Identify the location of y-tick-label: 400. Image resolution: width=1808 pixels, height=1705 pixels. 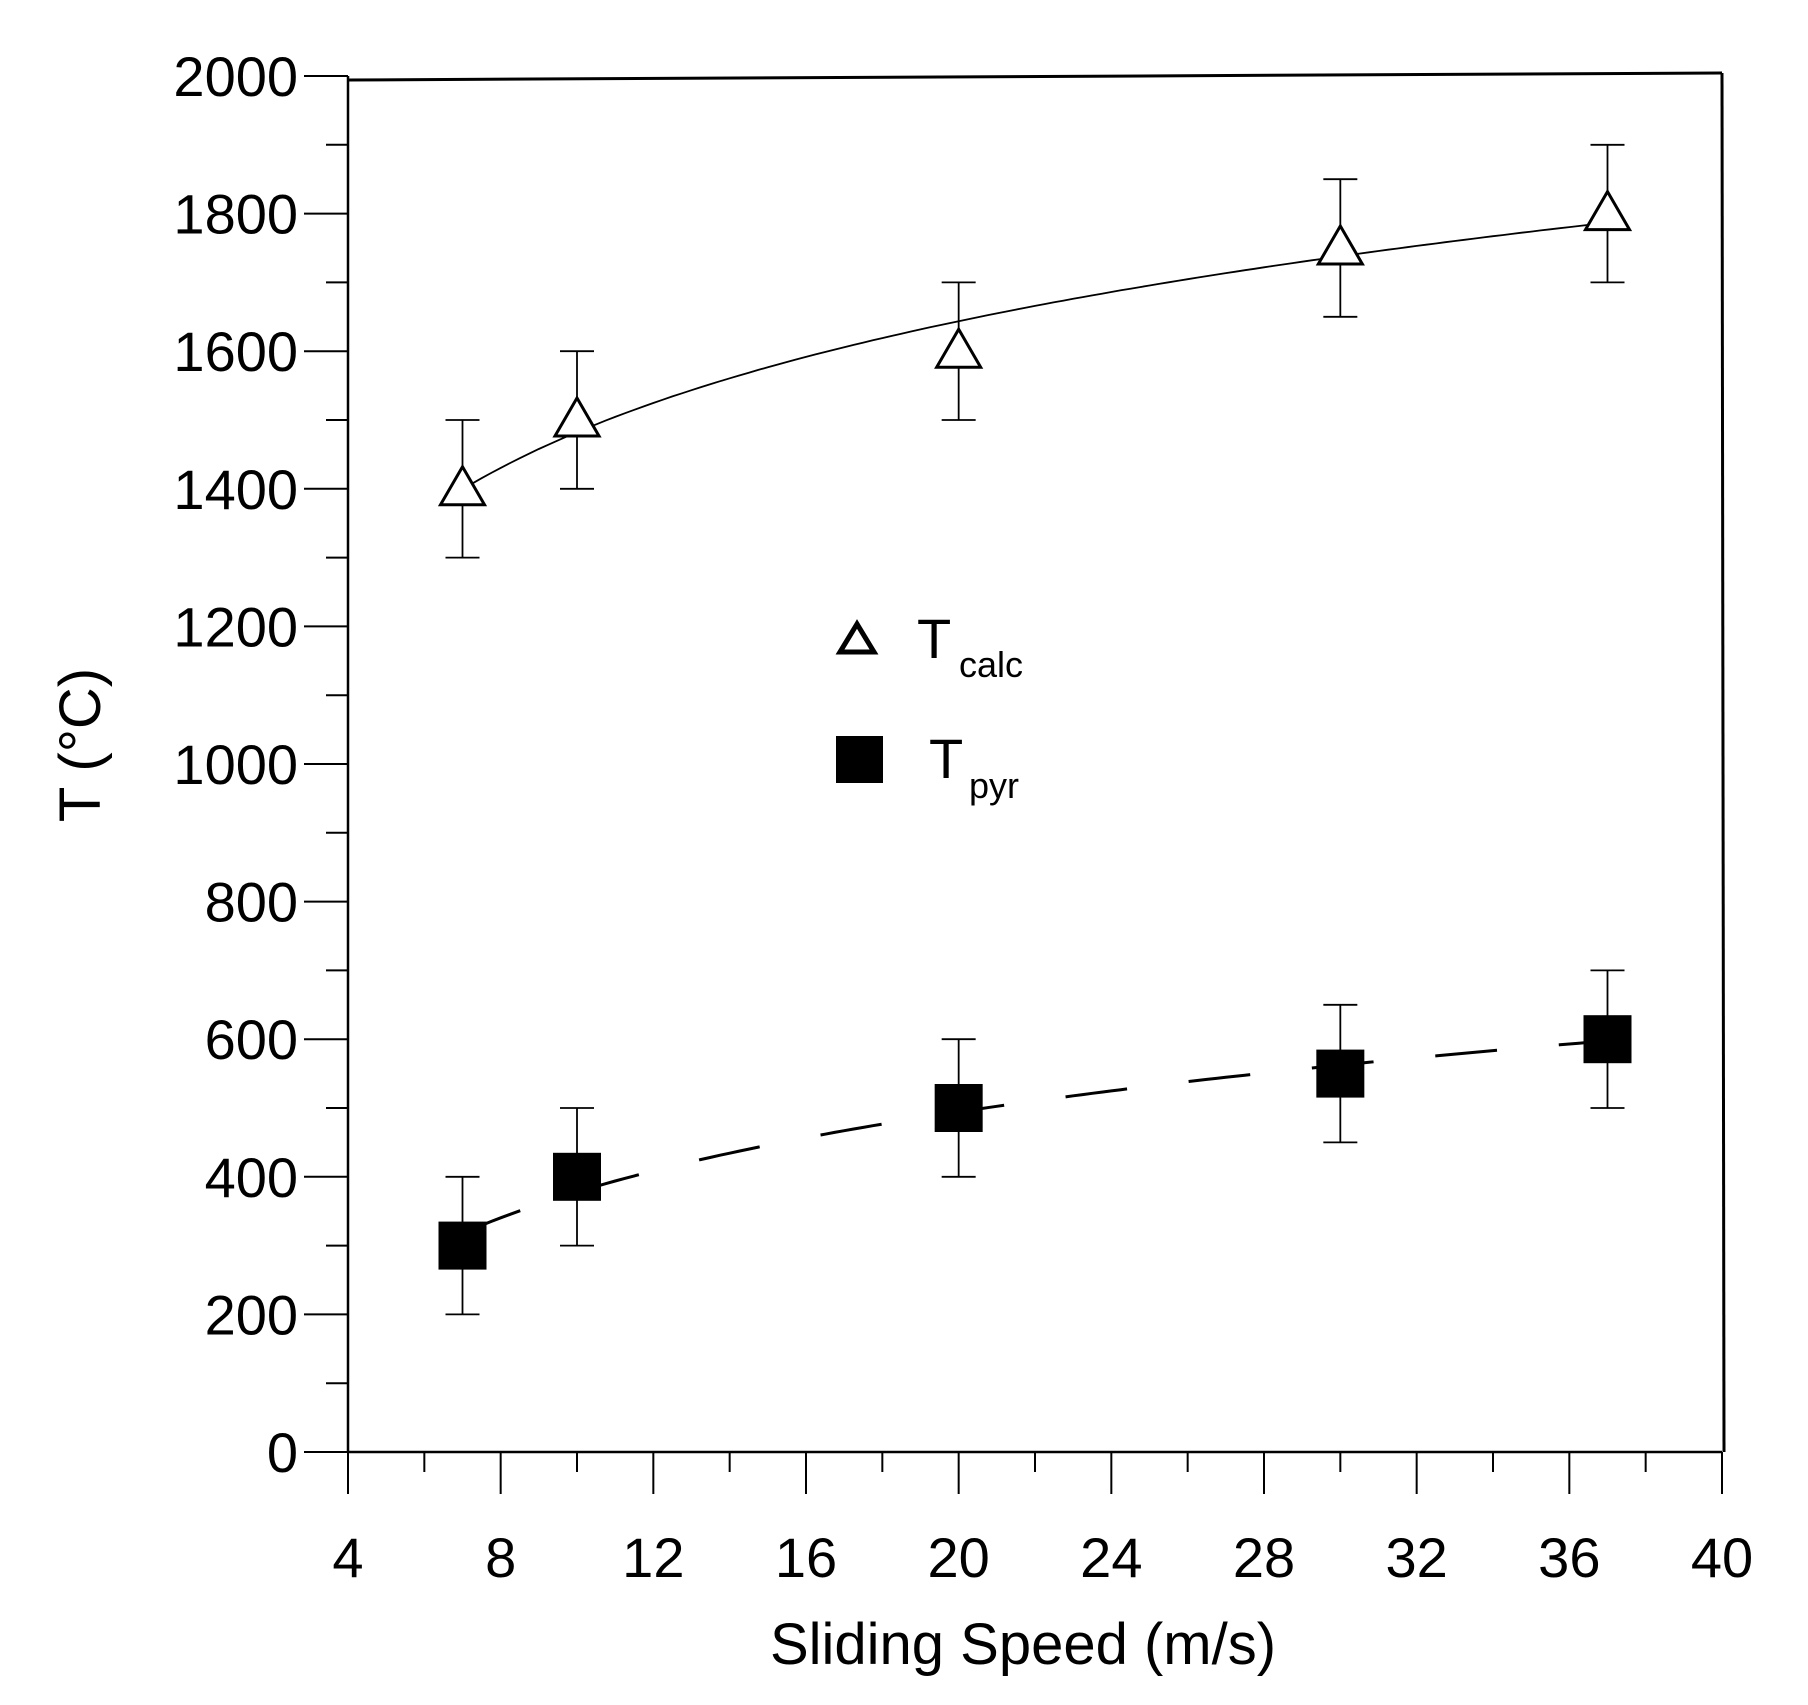
(251, 1177).